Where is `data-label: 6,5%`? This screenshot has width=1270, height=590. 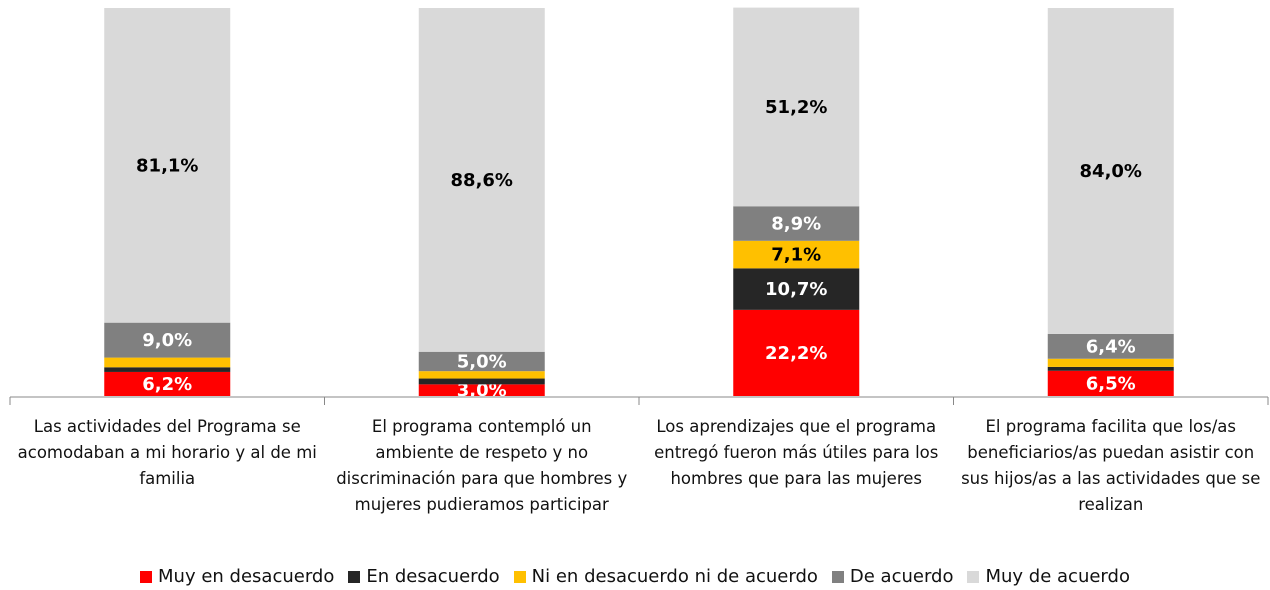 data-label: 6,5% is located at coordinates (1111, 383).